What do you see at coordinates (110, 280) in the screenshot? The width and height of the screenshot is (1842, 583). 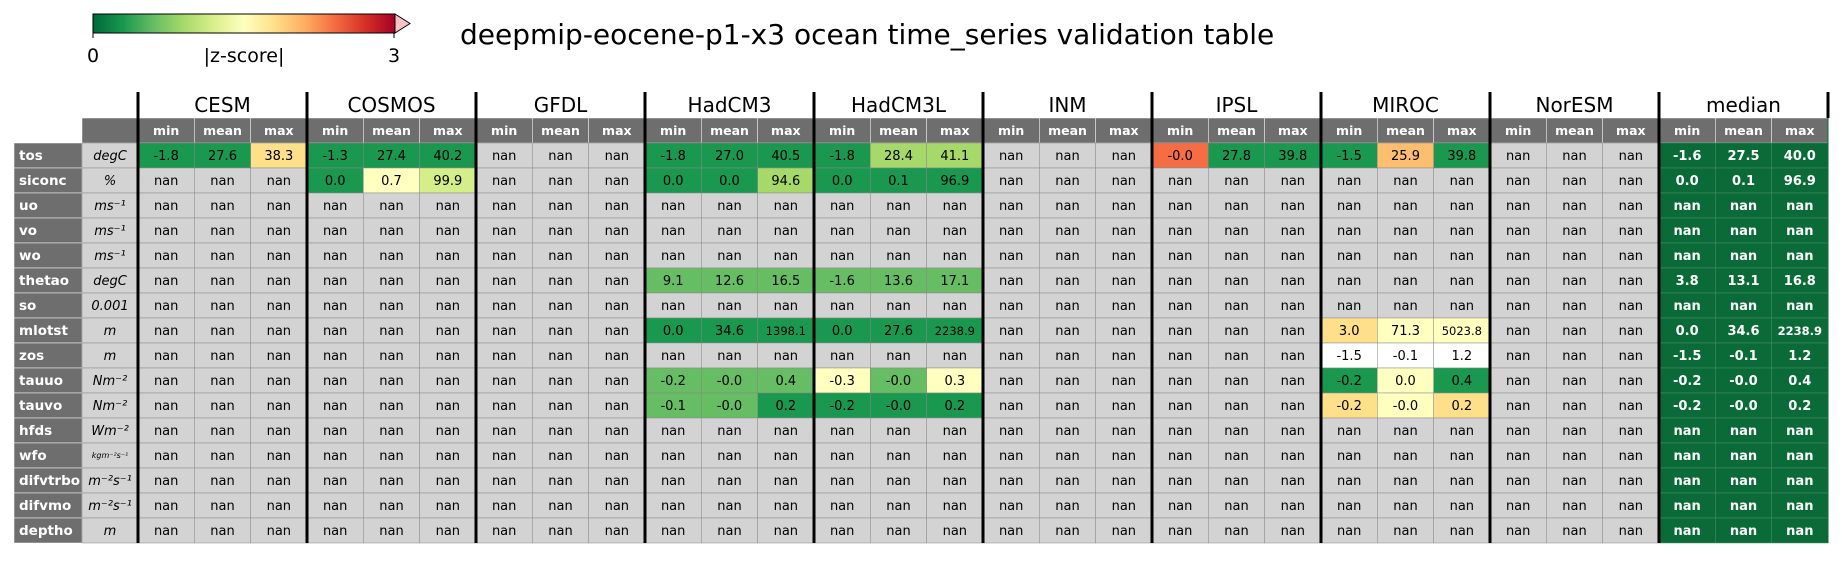 I see `unit-cell` at bounding box center [110, 280].